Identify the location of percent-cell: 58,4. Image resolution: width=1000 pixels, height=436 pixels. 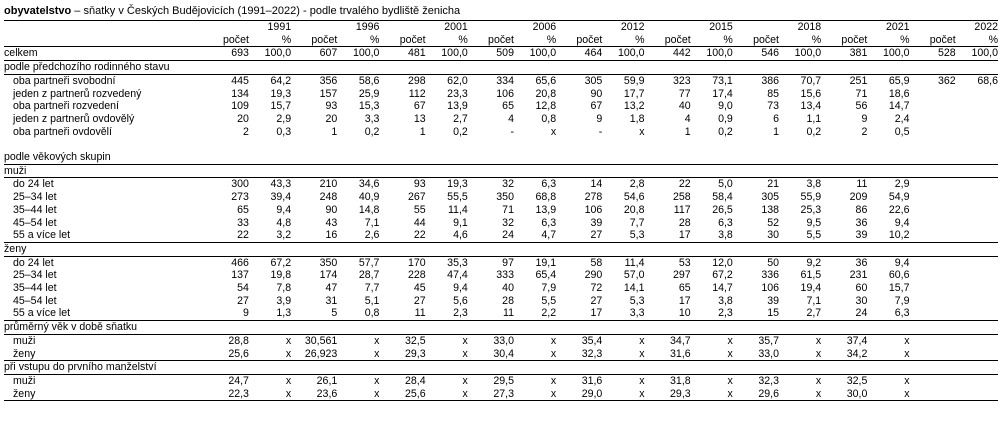
(722, 197).